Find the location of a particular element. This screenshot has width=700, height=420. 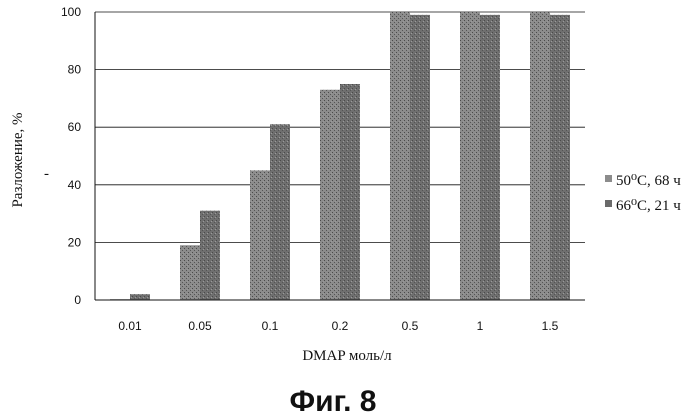

y-tick-label: 100 is located at coordinates (71, 12).